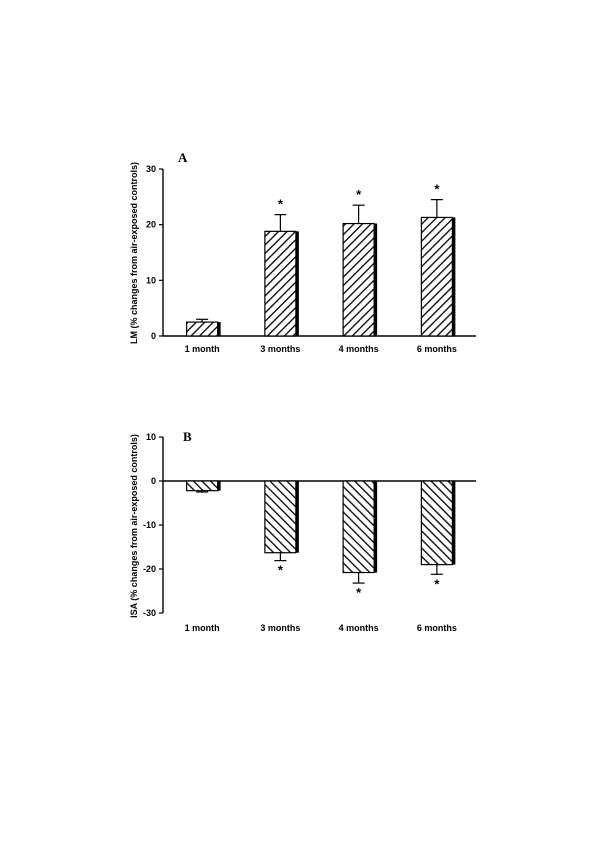 The height and width of the screenshot is (849, 600). I want to click on a-x-tick-label: 3 months, so click(280, 349).